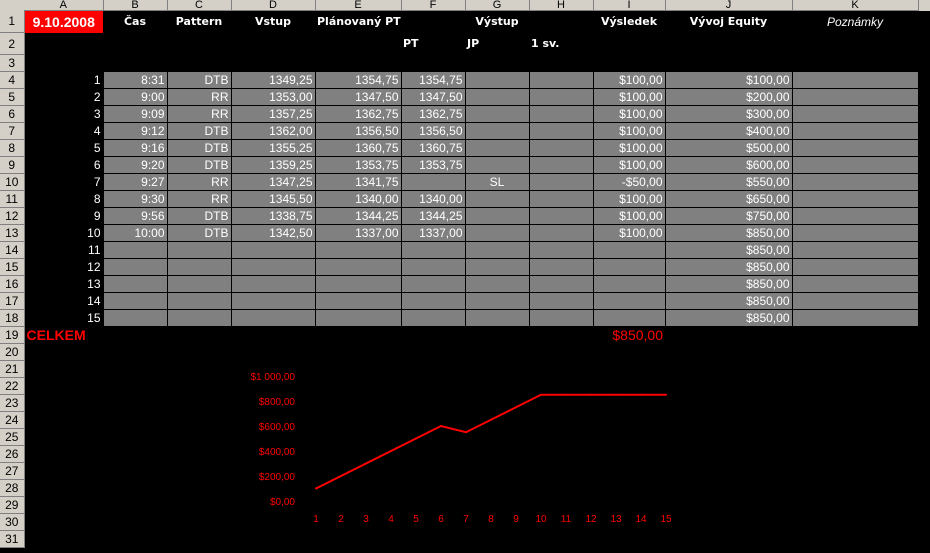 The height and width of the screenshot is (553, 930). I want to click on cell-B19, so click(135, 335).